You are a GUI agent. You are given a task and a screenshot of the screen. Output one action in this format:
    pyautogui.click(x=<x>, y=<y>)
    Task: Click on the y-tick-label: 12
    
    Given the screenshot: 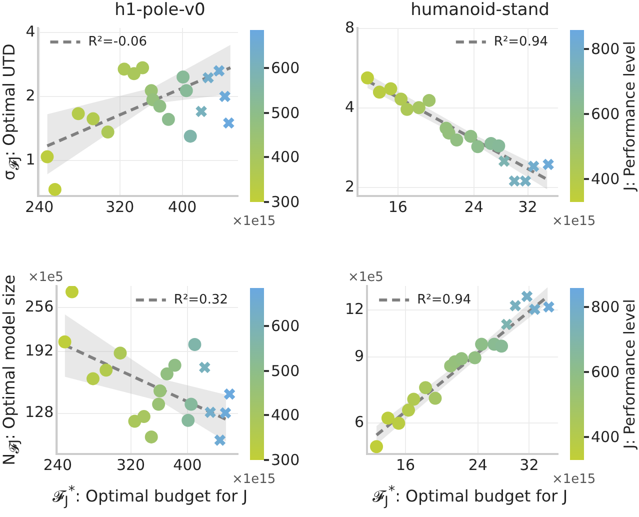 What is the action you would take?
    pyautogui.click(x=354, y=309)
    